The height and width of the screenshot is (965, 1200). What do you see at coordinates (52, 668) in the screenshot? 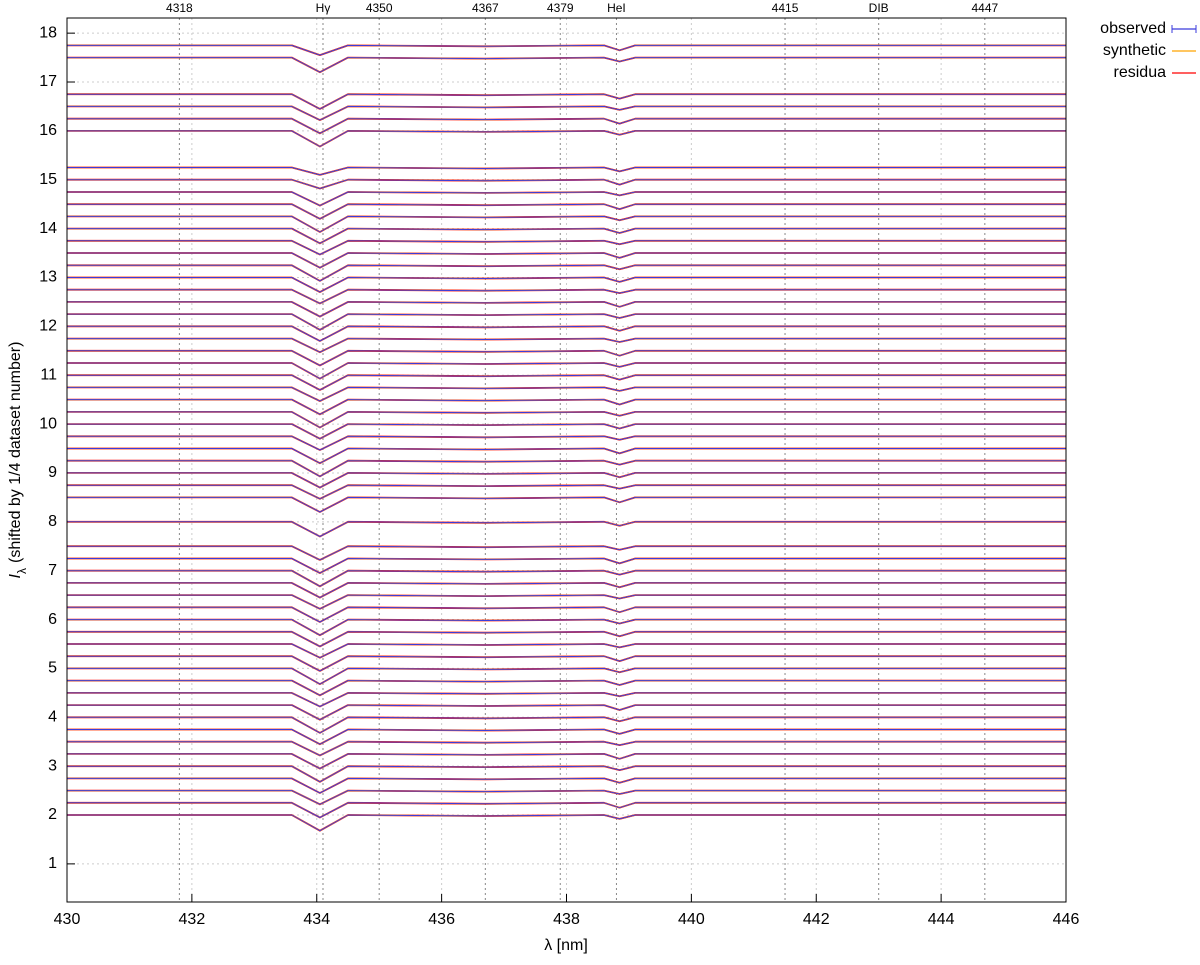
I see `y-tick-label: 5` at bounding box center [52, 668].